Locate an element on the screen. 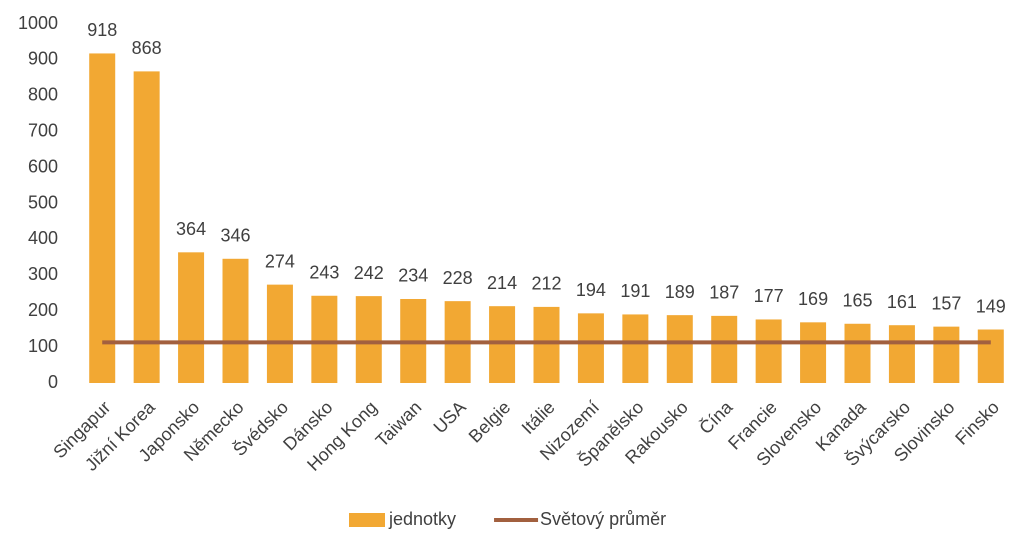  data-label: 918 is located at coordinates (102, 30).